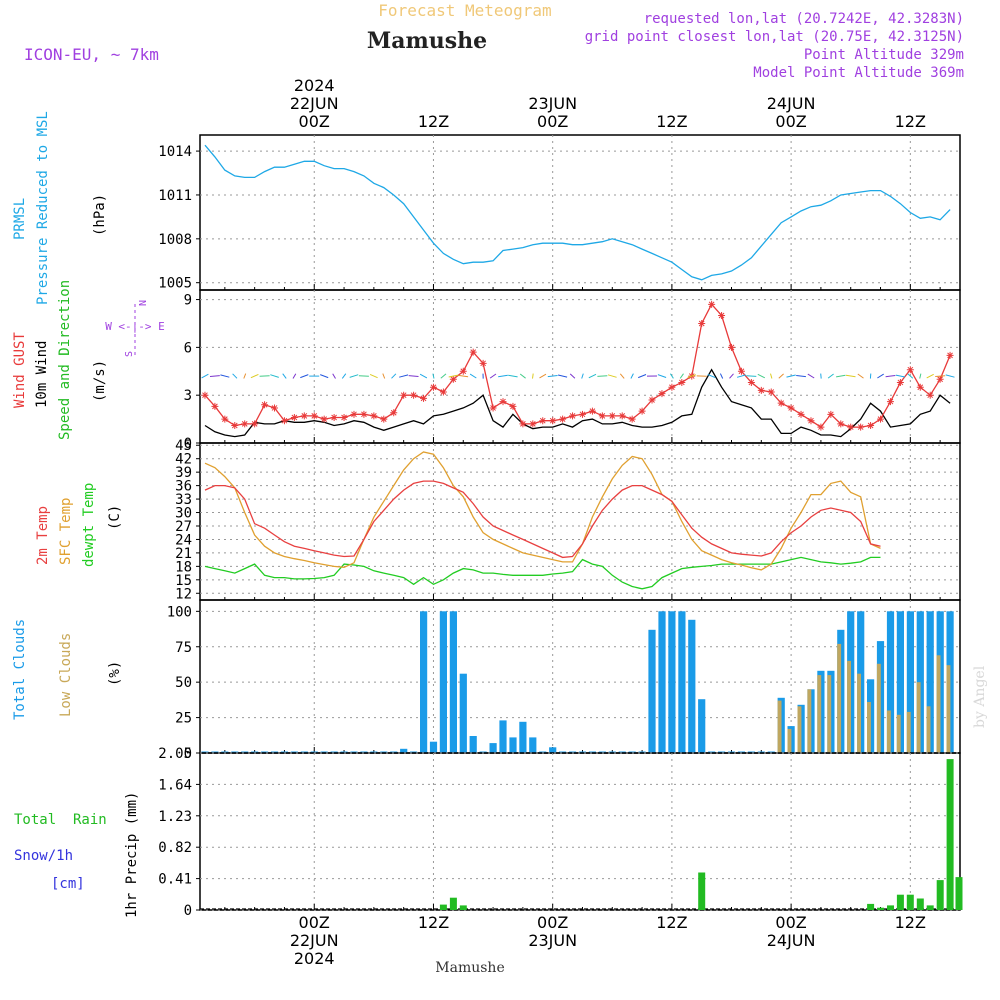  What do you see at coordinates (175, 785) in the screenshot?
I see `precip-tick-label: 1.64` at bounding box center [175, 785].